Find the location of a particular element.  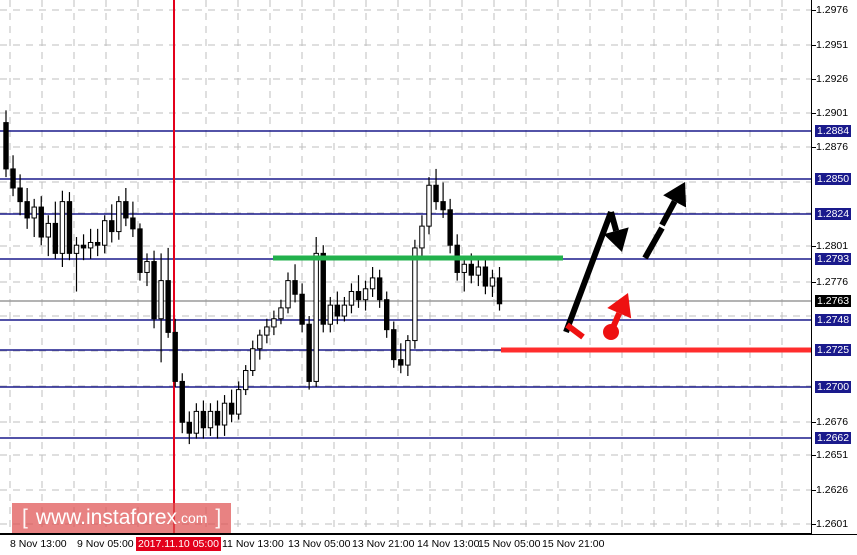

price-axis-label: 1.2801 is located at coordinates (832, 246).